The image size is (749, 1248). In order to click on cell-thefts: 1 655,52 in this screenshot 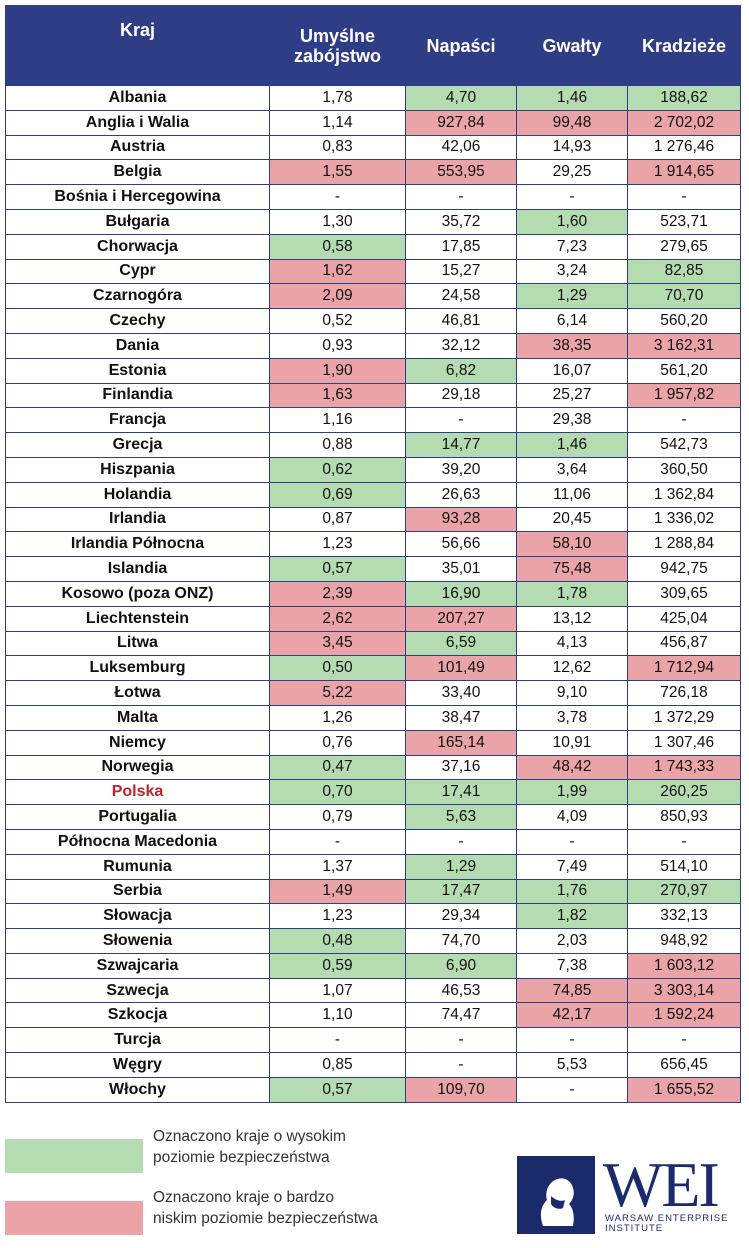, I will do `click(684, 1089)`.